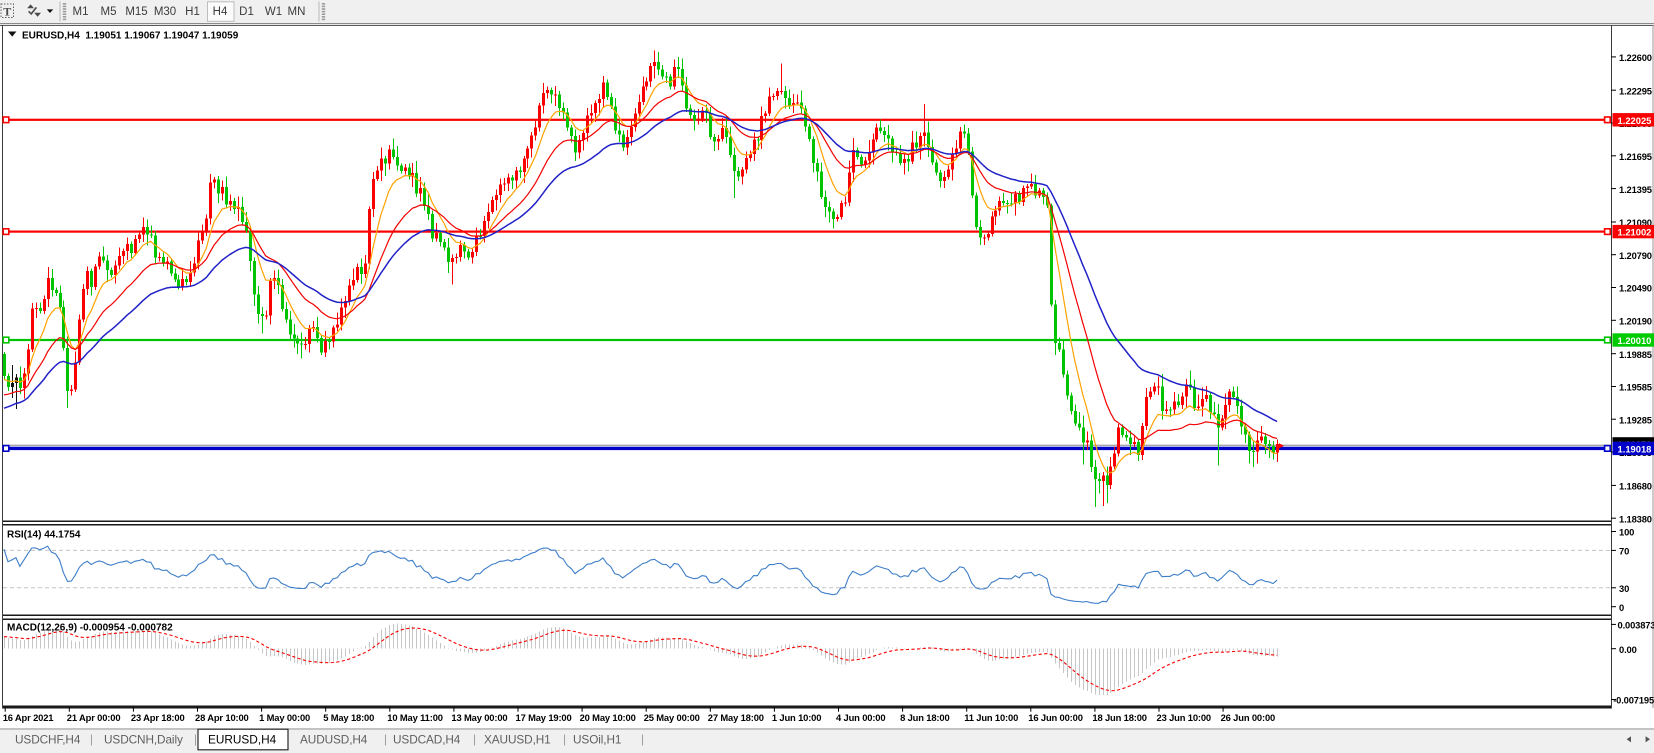  I want to click on svg-text: 11 Jun 10:00, so click(991, 717).